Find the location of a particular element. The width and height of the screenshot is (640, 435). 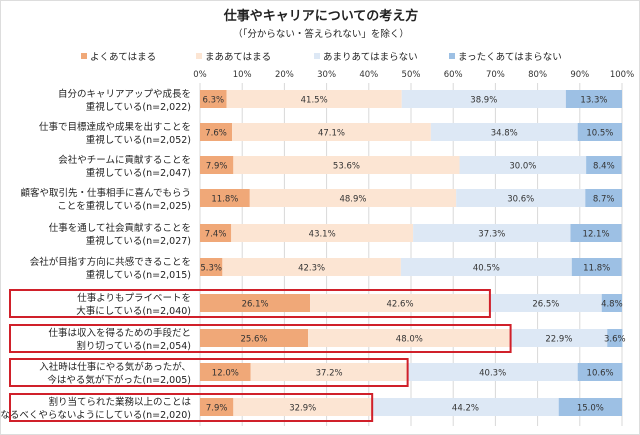

data-label: 37.2% is located at coordinates (329, 374).